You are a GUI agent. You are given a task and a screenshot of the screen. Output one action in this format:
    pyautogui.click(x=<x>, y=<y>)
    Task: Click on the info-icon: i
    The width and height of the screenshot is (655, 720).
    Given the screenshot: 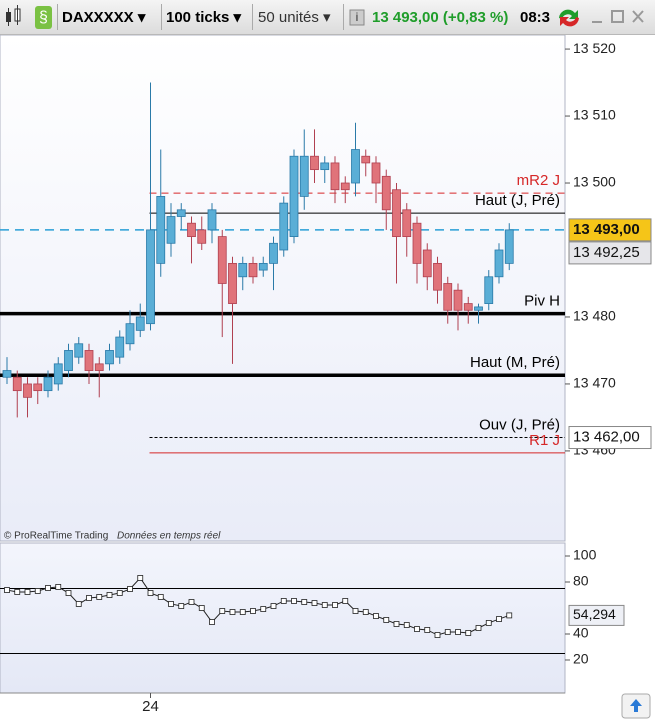 What is the action you would take?
    pyautogui.click(x=357, y=17)
    